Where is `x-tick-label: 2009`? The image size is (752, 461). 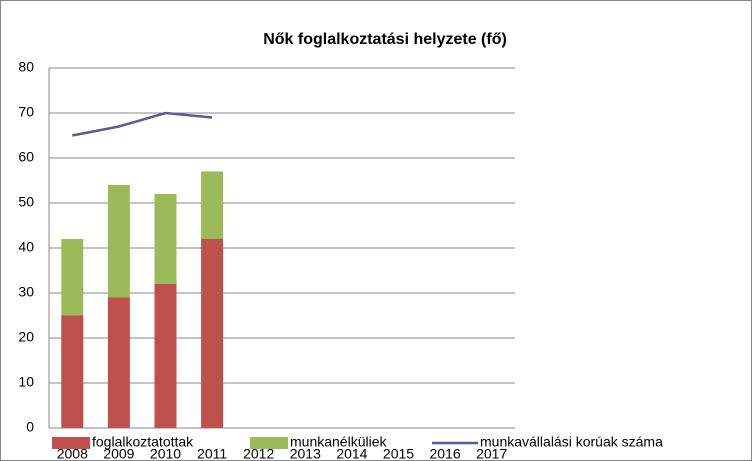
x-tick-label: 2009 is located at coordinates (118, 453).